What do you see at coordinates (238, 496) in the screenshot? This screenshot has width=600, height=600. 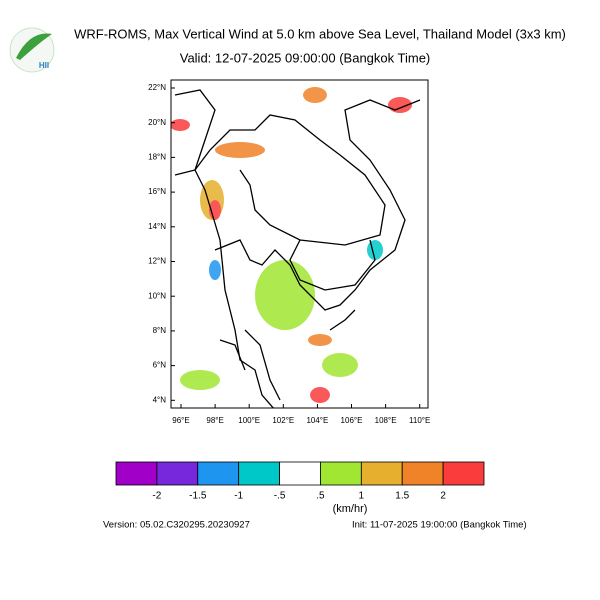 I see `colorbar-label: -1` at bounding box center [238, 496].